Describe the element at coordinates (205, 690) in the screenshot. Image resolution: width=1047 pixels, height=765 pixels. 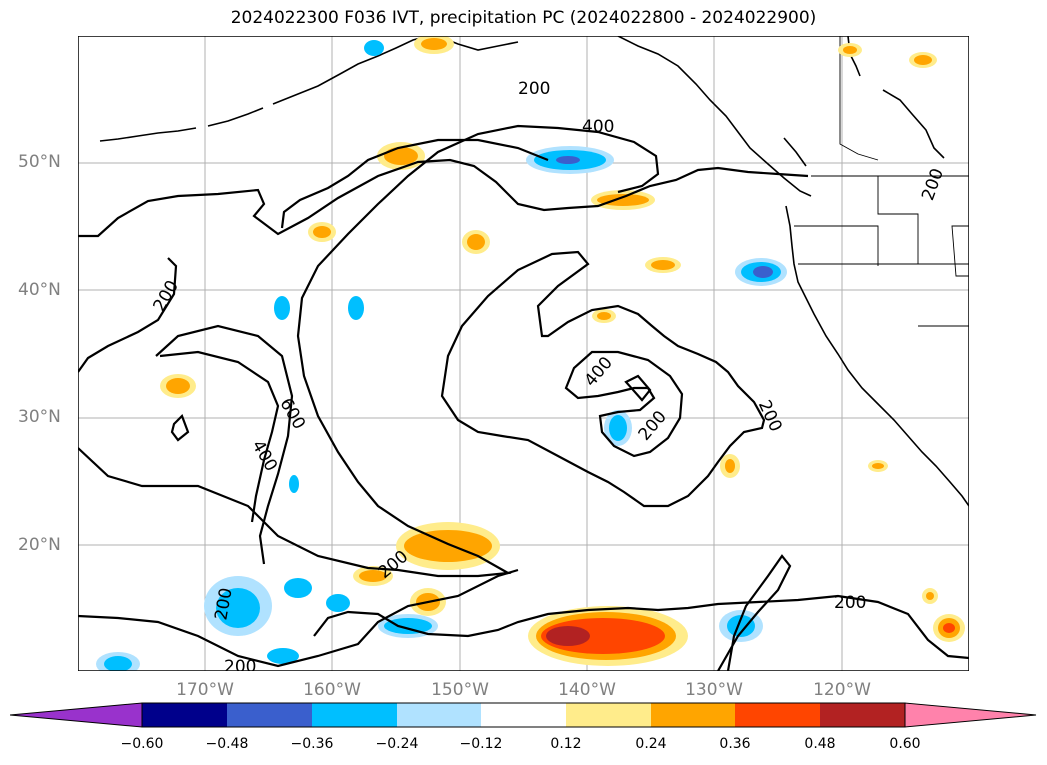
I see `lon-label-170w: 170°W` at that location.